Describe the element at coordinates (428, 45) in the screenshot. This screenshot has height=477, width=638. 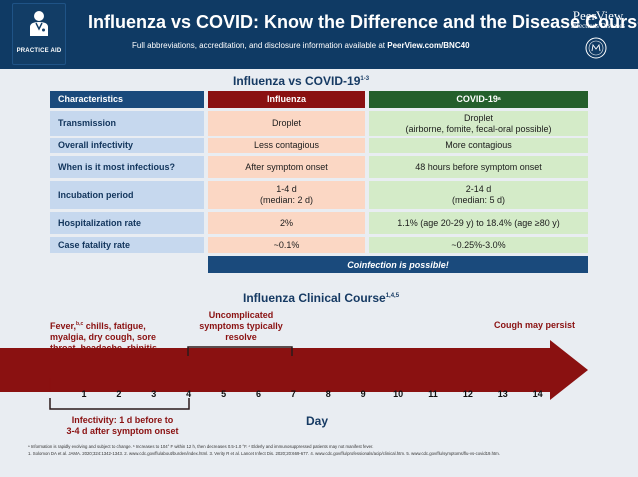
I see `subtitle-link: PeerView.com/BNC40` at that location.